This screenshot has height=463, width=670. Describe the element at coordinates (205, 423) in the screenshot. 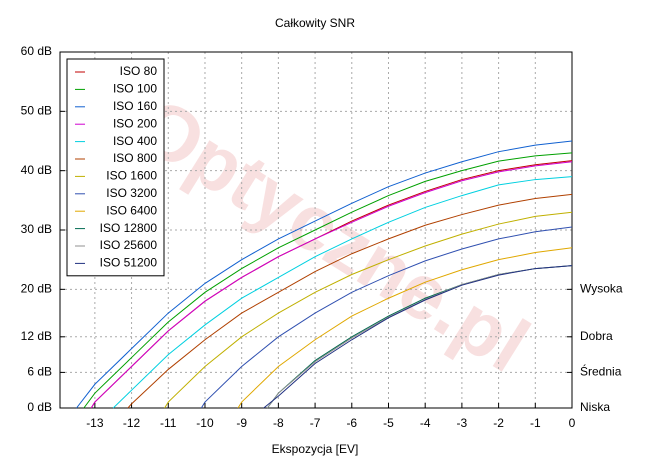

I see `x-tick-label: -10` at that location.